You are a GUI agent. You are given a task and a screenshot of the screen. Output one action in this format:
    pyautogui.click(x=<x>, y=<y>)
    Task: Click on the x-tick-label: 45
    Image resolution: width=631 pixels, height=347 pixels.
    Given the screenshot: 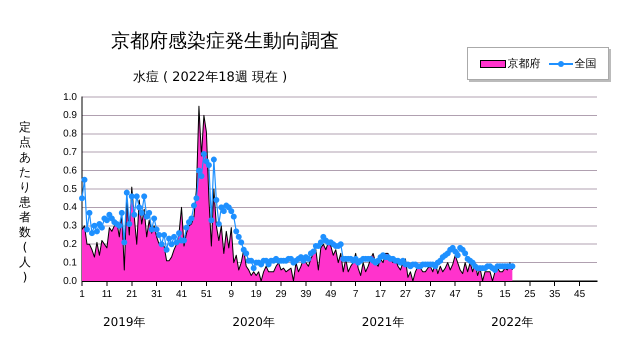 What is the action you would take?
    pyautogui.click(x=580, y=294)
    